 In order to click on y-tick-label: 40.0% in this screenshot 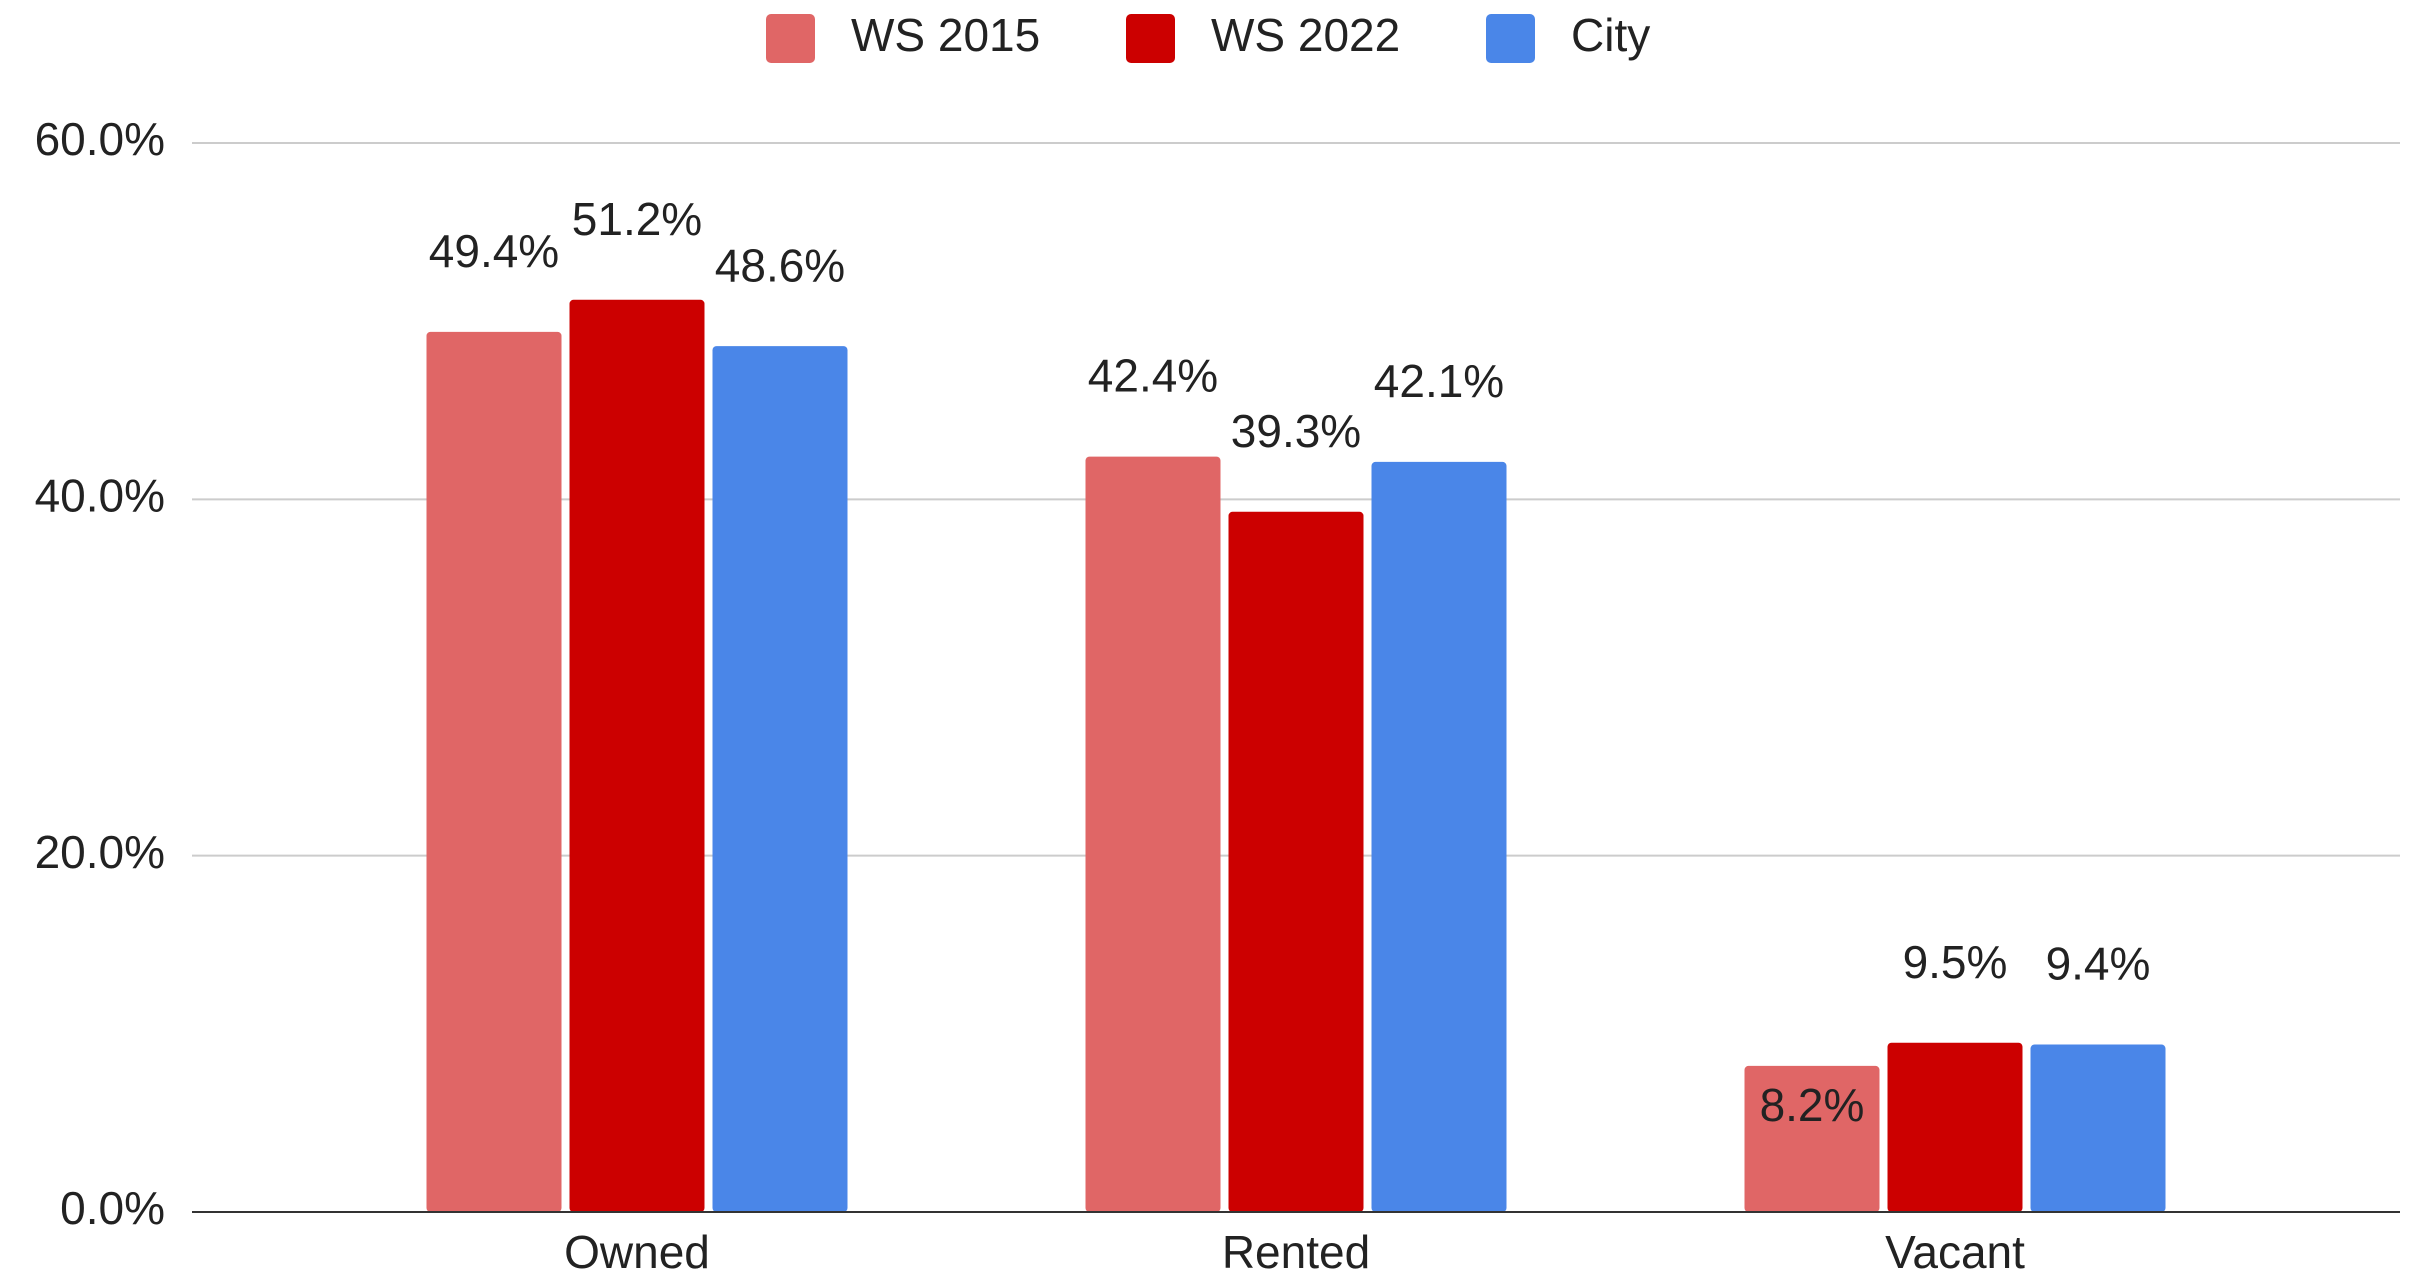, I will do `click(100, 495)`.